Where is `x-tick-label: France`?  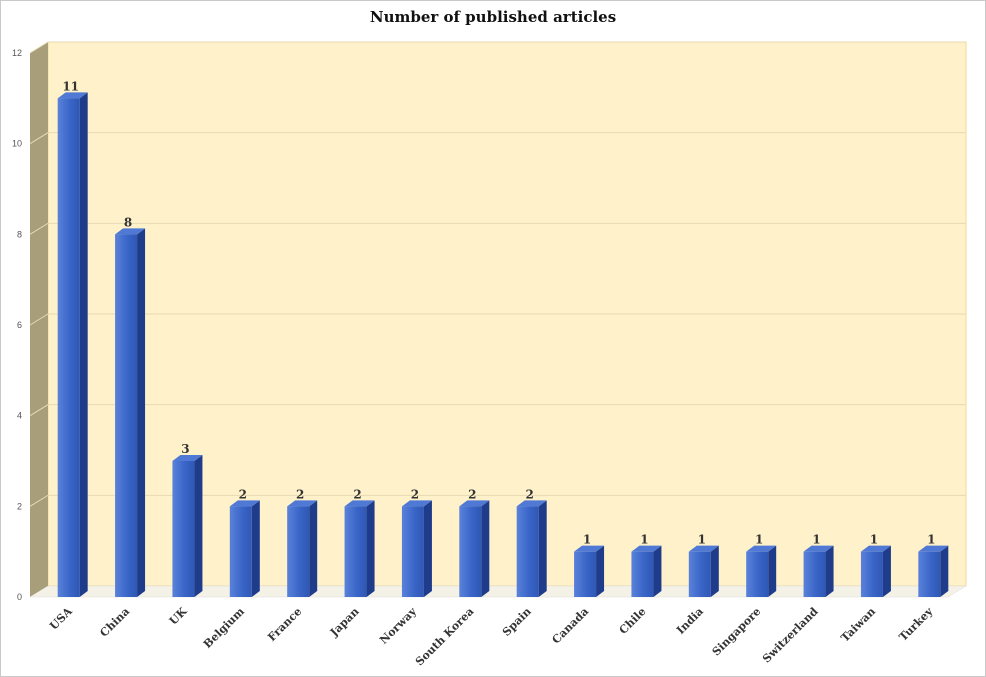 x-tick-label: France is located at coordinates (284, 624).